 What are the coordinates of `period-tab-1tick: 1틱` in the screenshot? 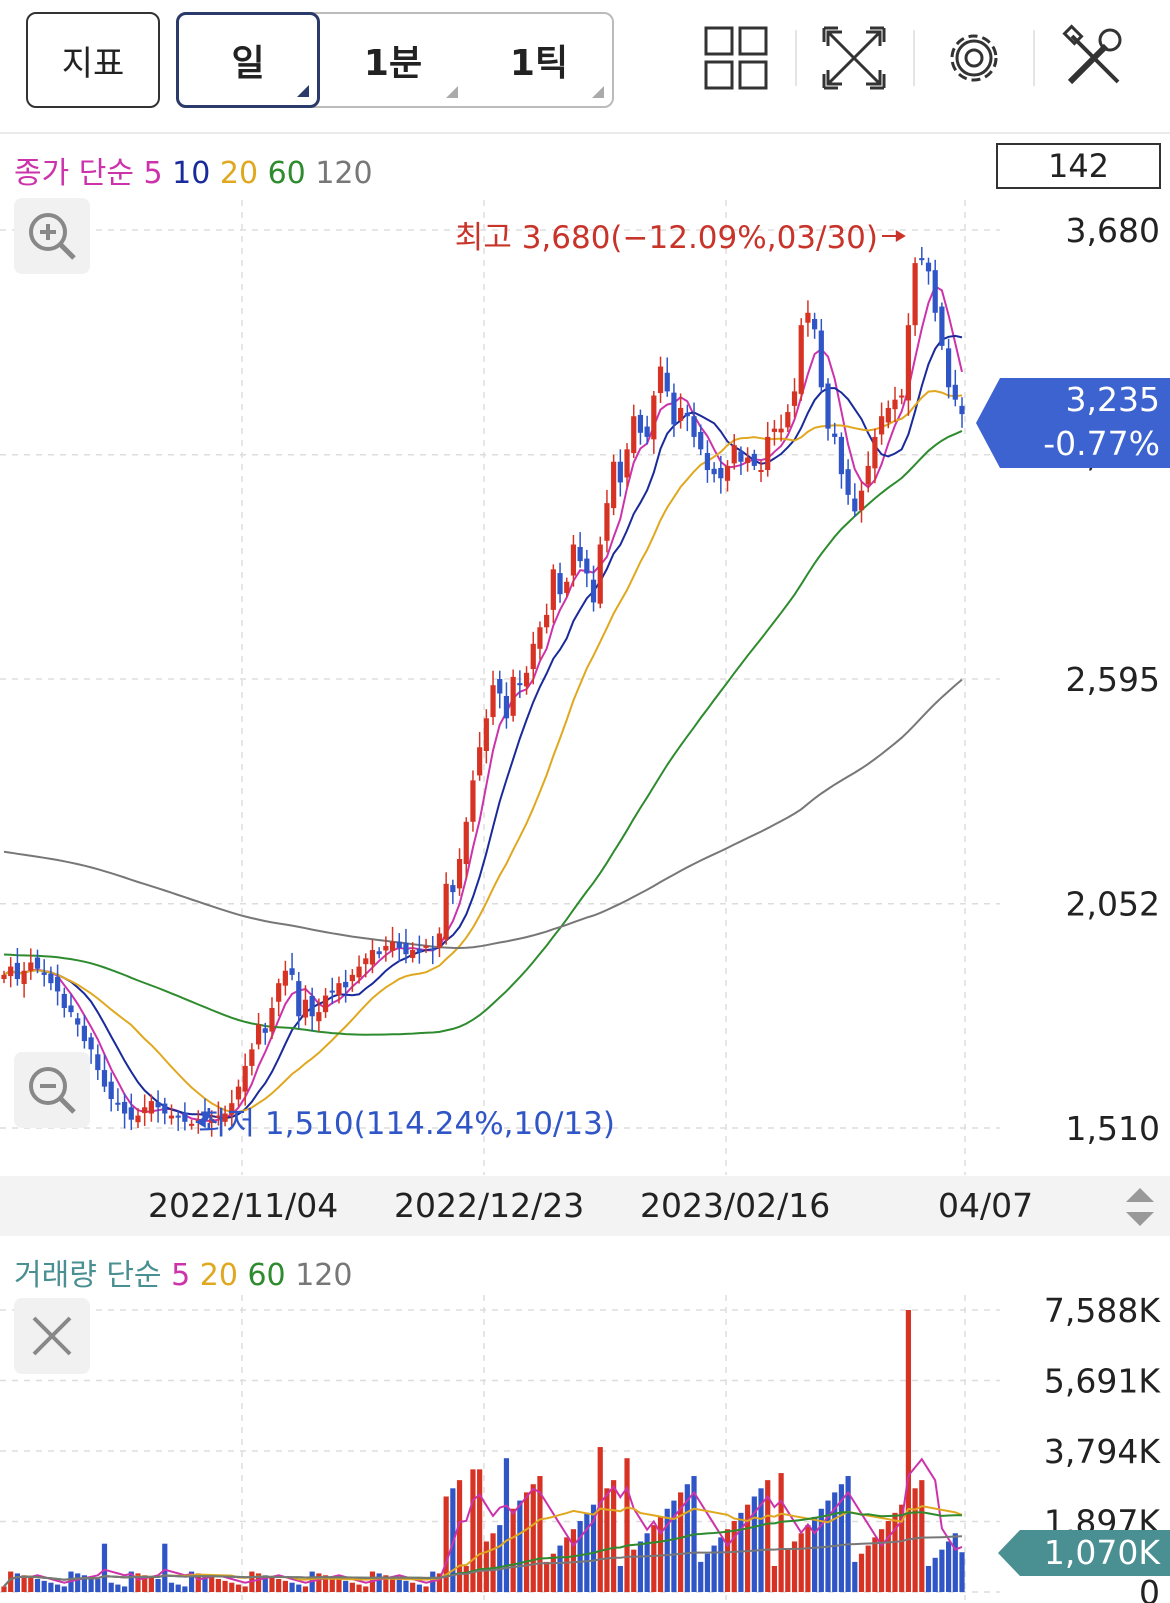 It's located at (539, 60).